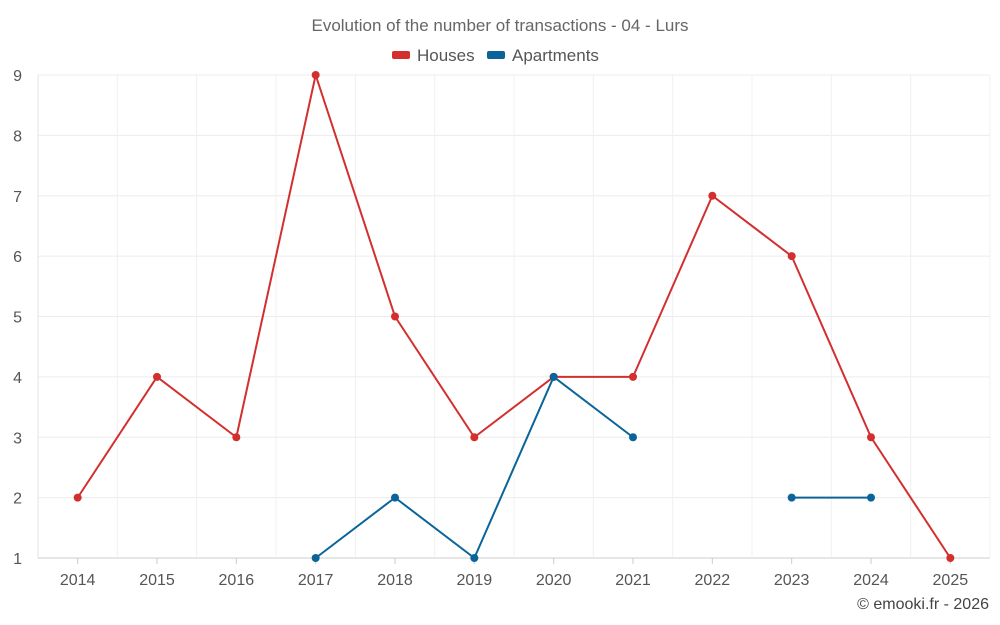 The image size is (1000, 625). I want to click on legend: Houses Apartments, so click(495, 55).